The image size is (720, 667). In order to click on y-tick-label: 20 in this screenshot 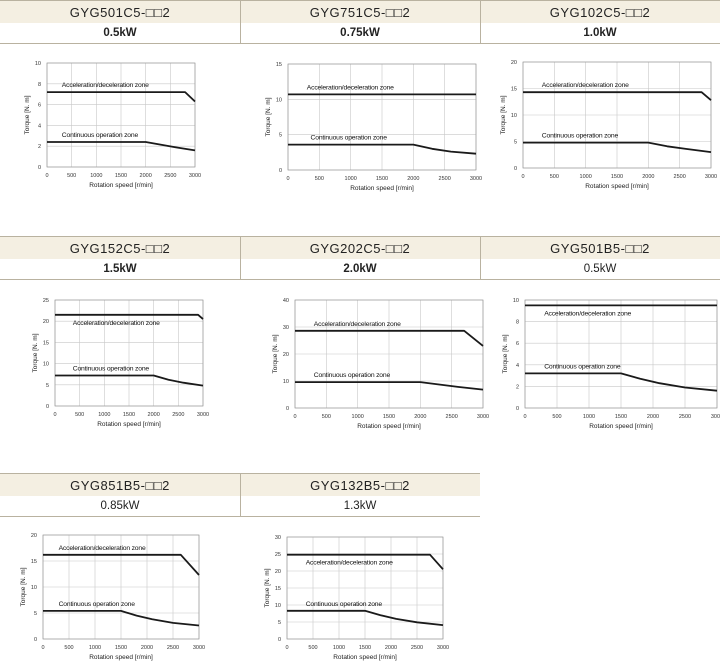, I will do `click(278, 572)`.